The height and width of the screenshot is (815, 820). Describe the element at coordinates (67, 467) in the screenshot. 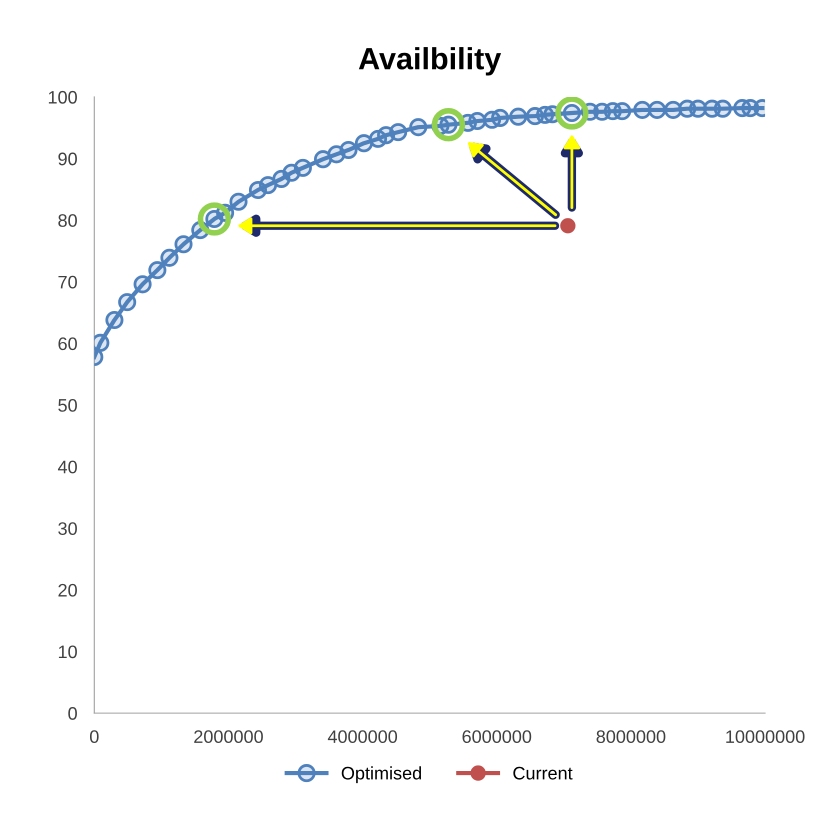

I see `y-tick-label: 40` at that location.